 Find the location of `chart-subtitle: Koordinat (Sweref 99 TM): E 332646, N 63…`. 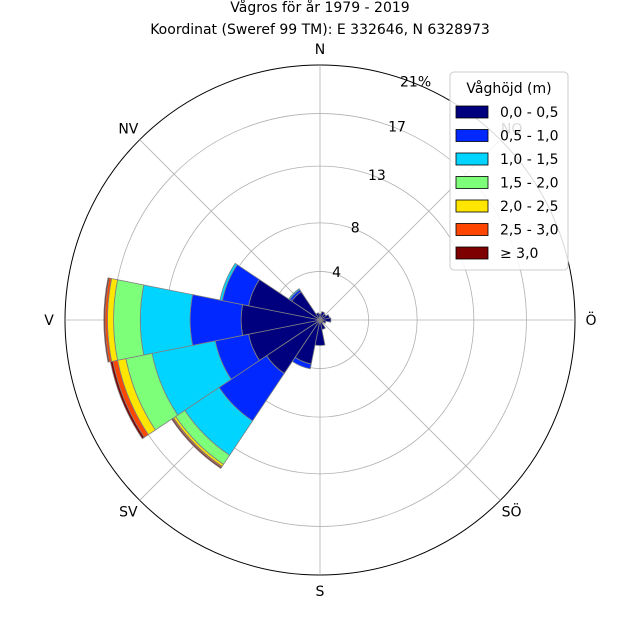

chart-subtitle: Koordinat (Sweref 99 TM): E 332646, N 63… is located at coordinates (320, 30).